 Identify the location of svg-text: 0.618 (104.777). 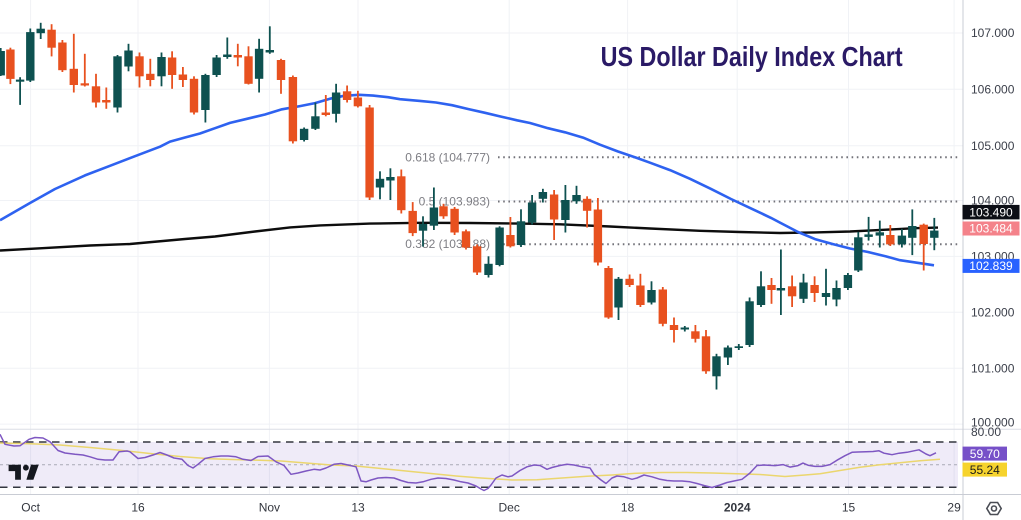
(447, 157).